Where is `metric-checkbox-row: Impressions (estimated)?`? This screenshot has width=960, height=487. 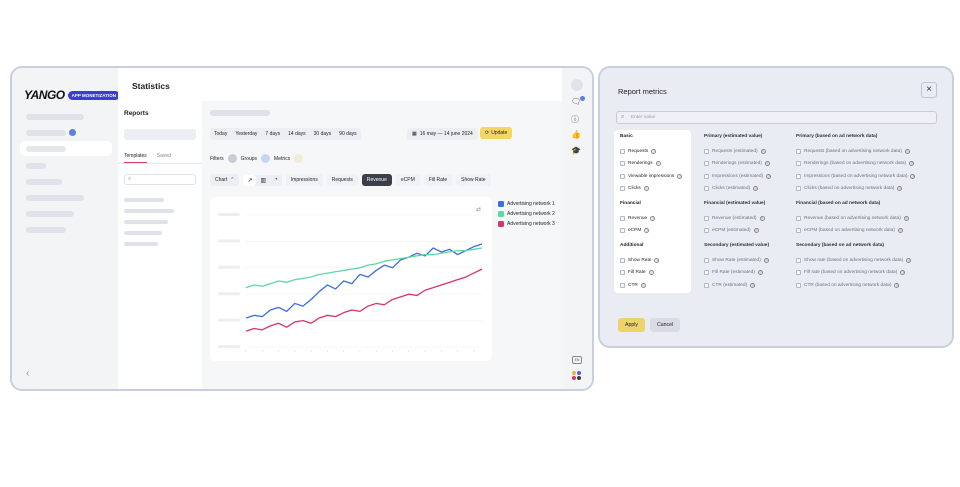
metric-checkbox-row: Impressions (estimated)? is located at coordinates (738, 176).